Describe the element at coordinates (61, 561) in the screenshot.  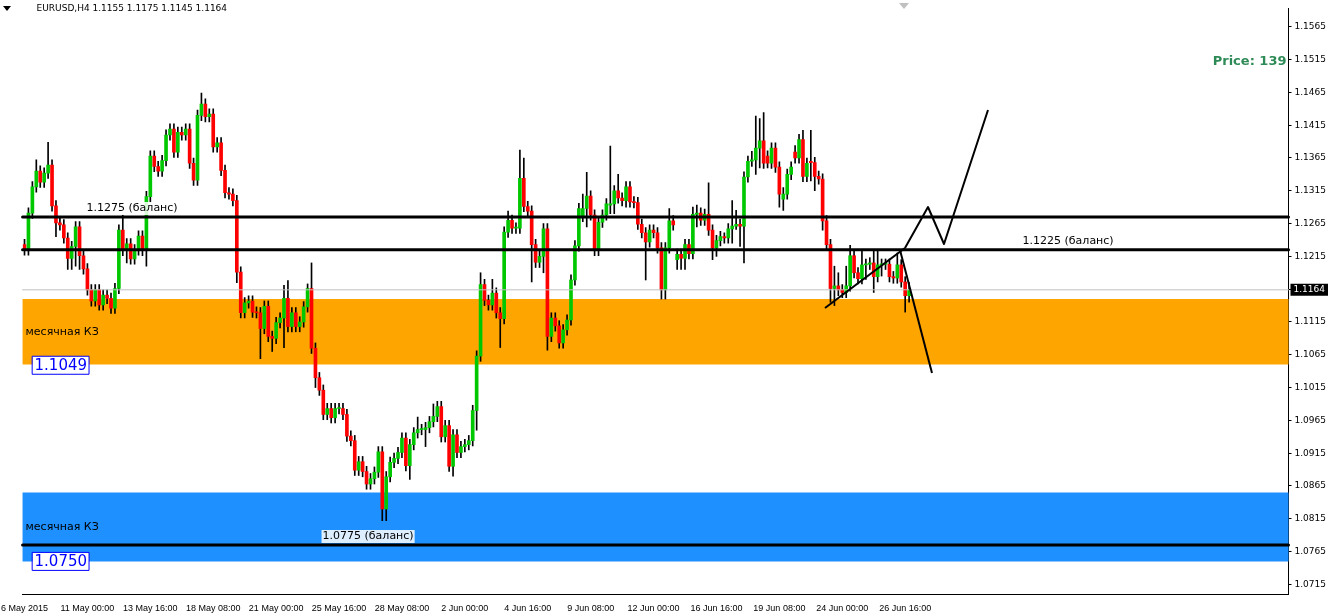
I see `annotation: 1.0750` at that location.